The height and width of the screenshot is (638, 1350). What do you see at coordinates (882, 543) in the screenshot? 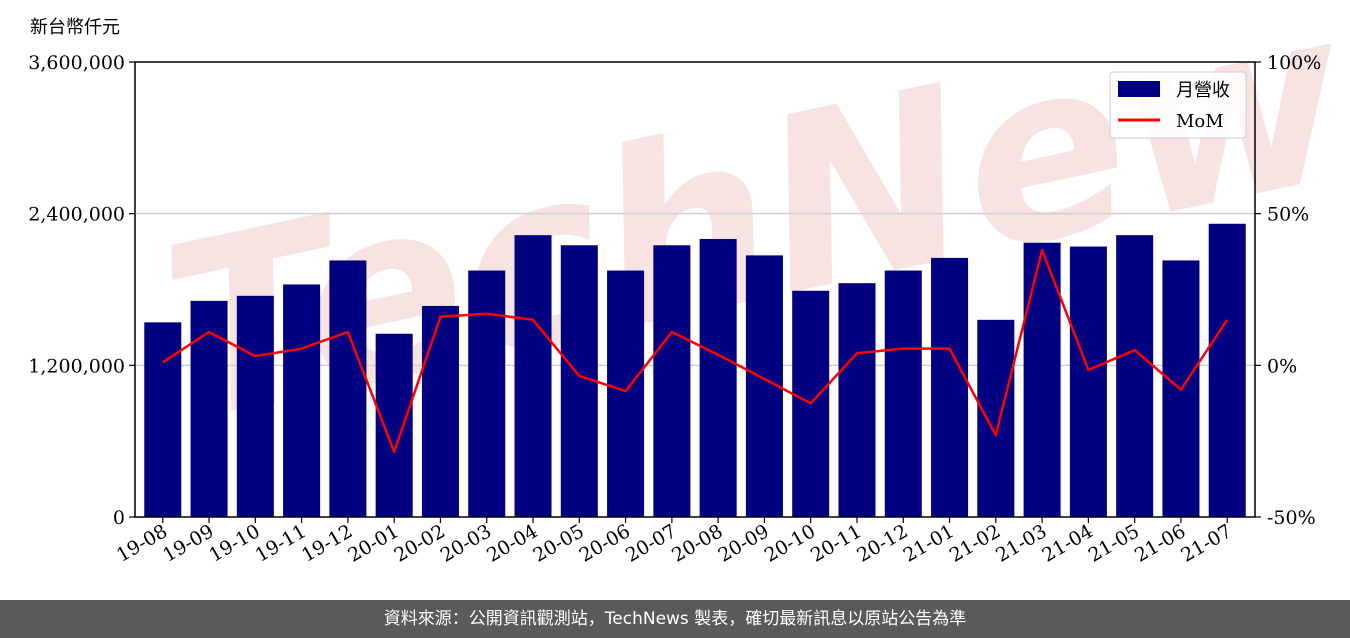
I see `x-tick-label: 20-12` at bounding box center [882, 543].